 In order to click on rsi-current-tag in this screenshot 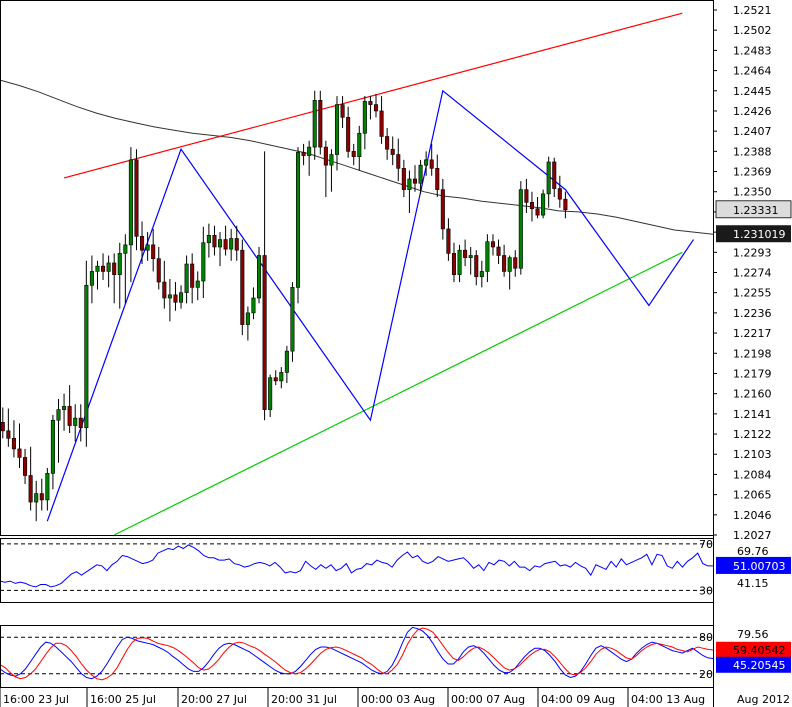, I will do `click(753, 565)`.